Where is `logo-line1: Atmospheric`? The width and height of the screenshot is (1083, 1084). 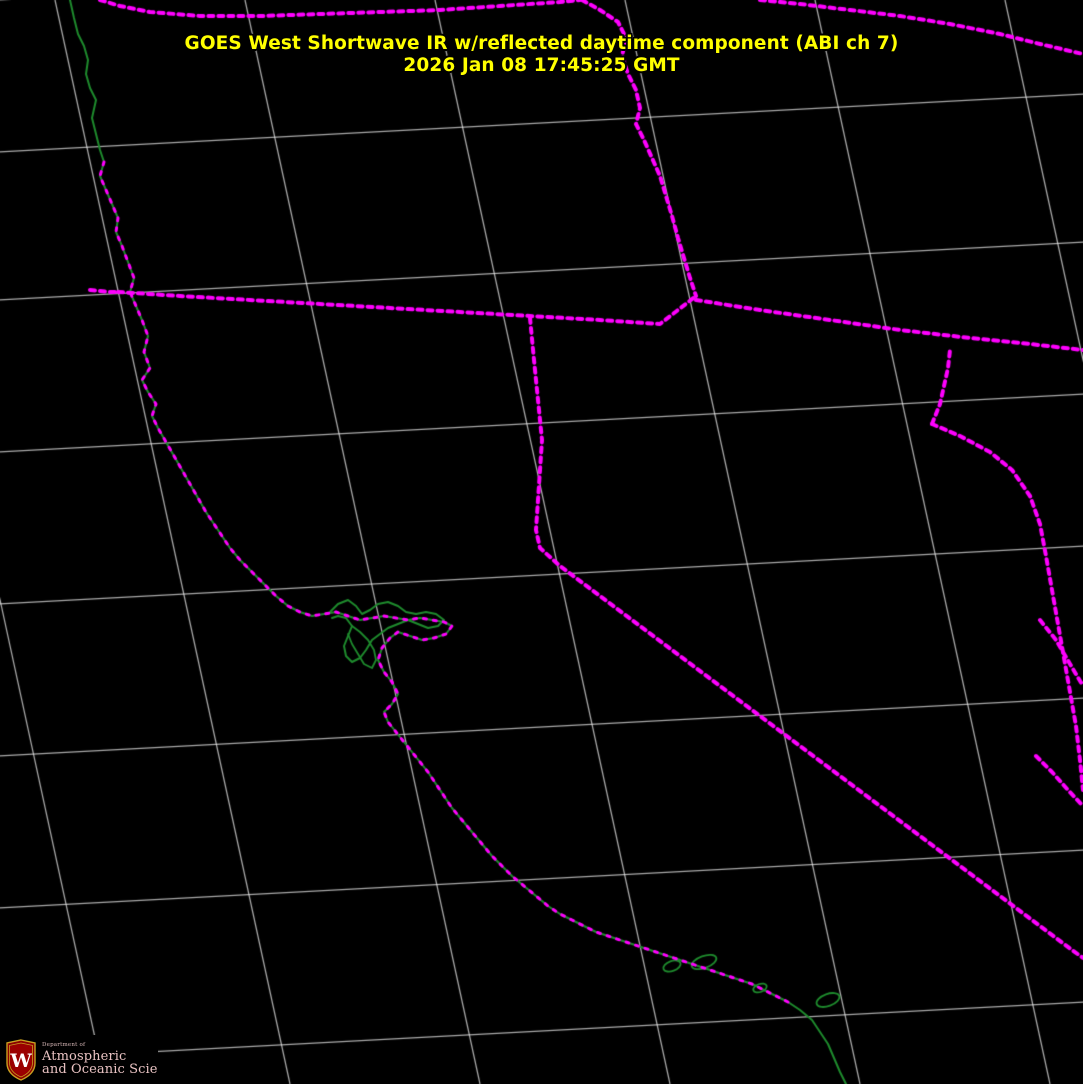
logo-line1: Atmospheric is located at coordinates (84, 1057).